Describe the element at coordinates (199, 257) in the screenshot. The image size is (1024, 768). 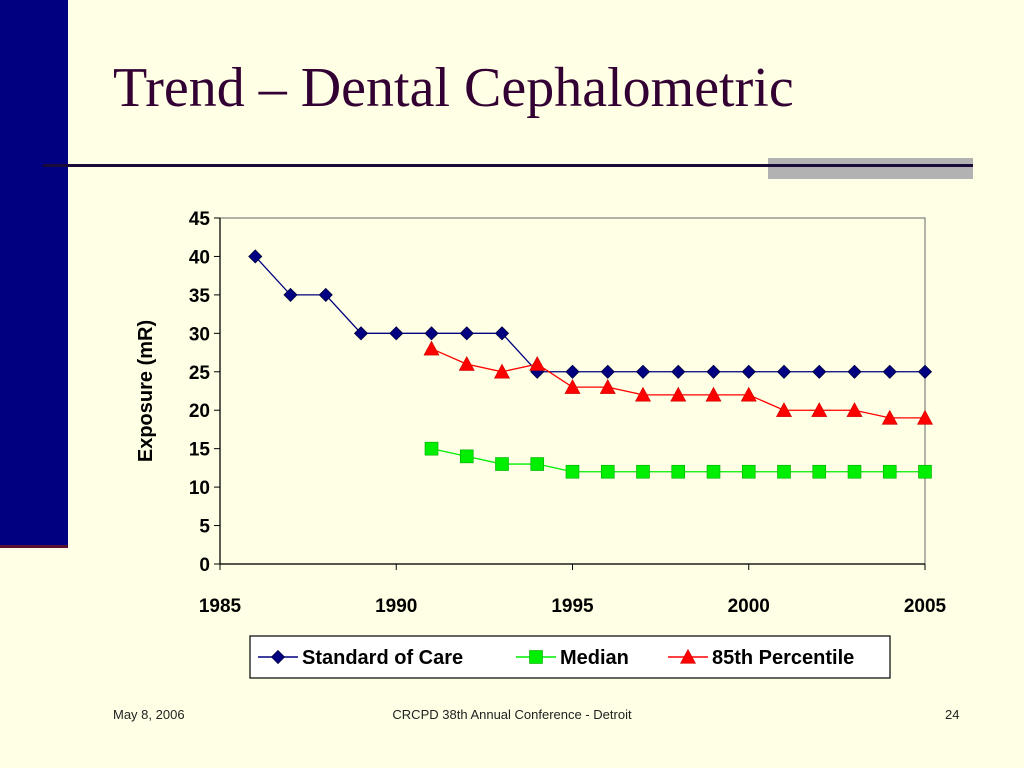
I see `y-tick-label-40: 40` at that location.